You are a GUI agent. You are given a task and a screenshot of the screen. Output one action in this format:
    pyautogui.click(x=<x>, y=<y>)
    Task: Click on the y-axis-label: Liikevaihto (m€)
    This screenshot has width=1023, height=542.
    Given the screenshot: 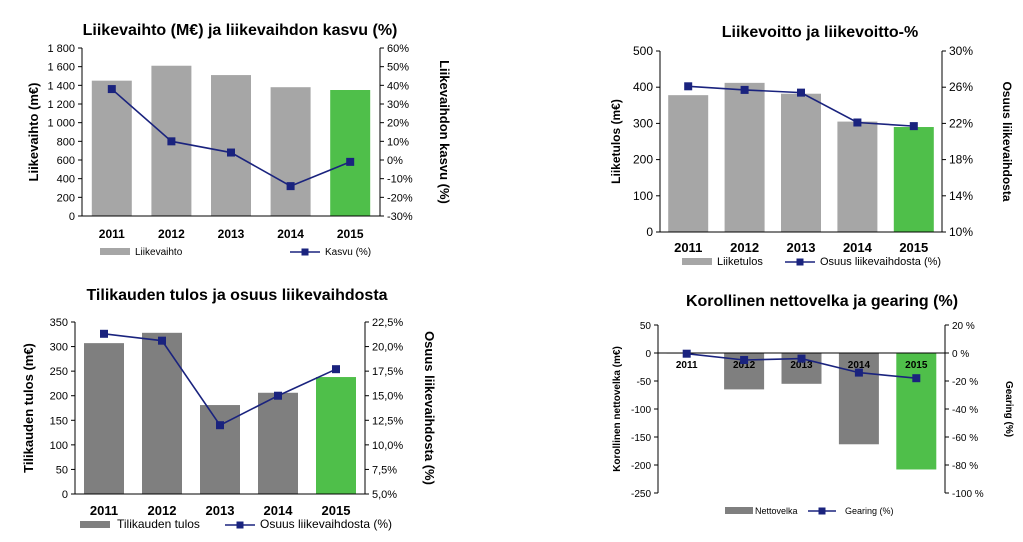 What is the action you would take?
    pyautogui.click(x=33, y=132)
    